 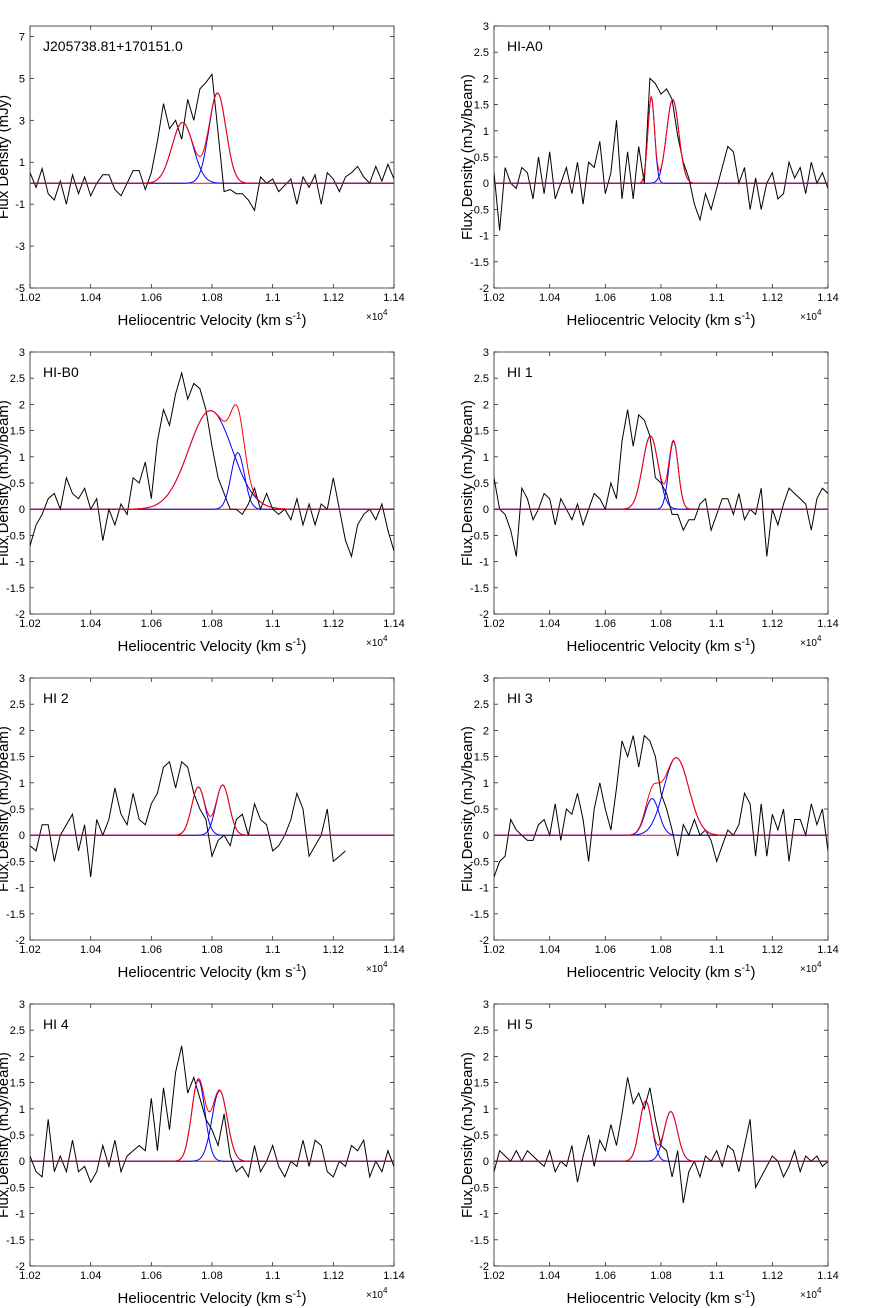 What do you see at coordinates (113, 46) in the screenshot?
I see `panel-title: J205738.81+170151.0` at bounding box center [113, 46].